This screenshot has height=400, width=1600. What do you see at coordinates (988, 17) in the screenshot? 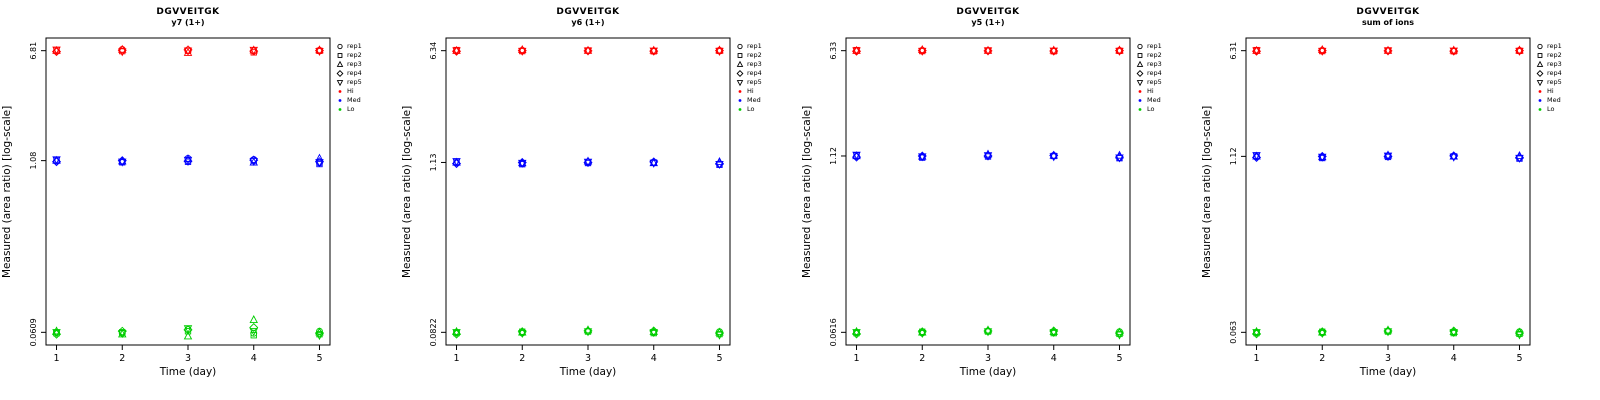
I see `panel-title-block: DGVVEITGK y5 (1+)` at bounding box center [988, 17].